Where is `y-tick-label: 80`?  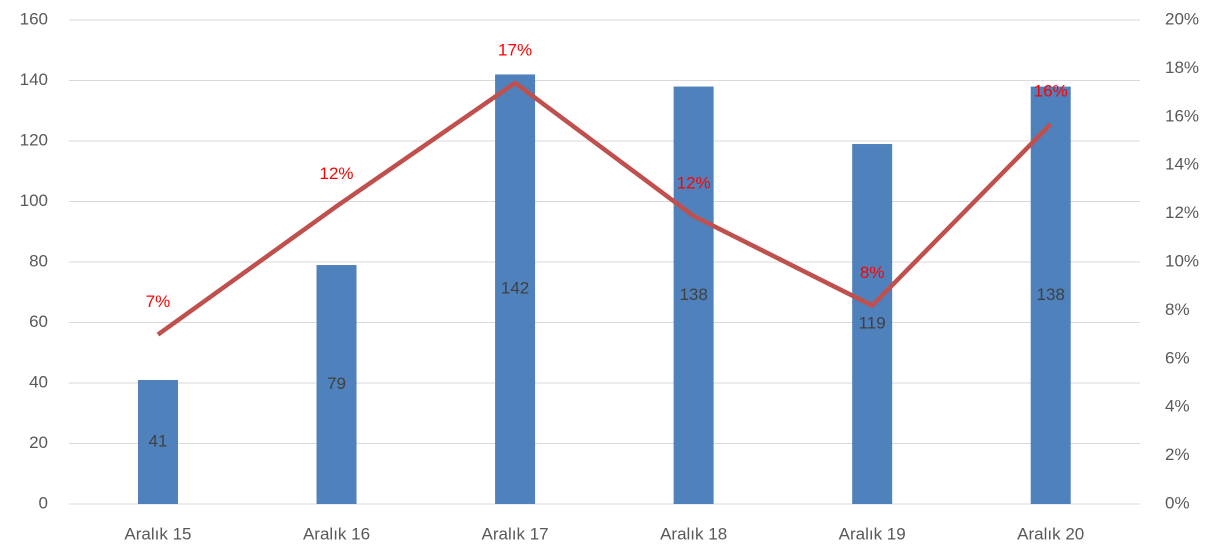 y-tick-label: 80 is located at coordinates (38, 260).